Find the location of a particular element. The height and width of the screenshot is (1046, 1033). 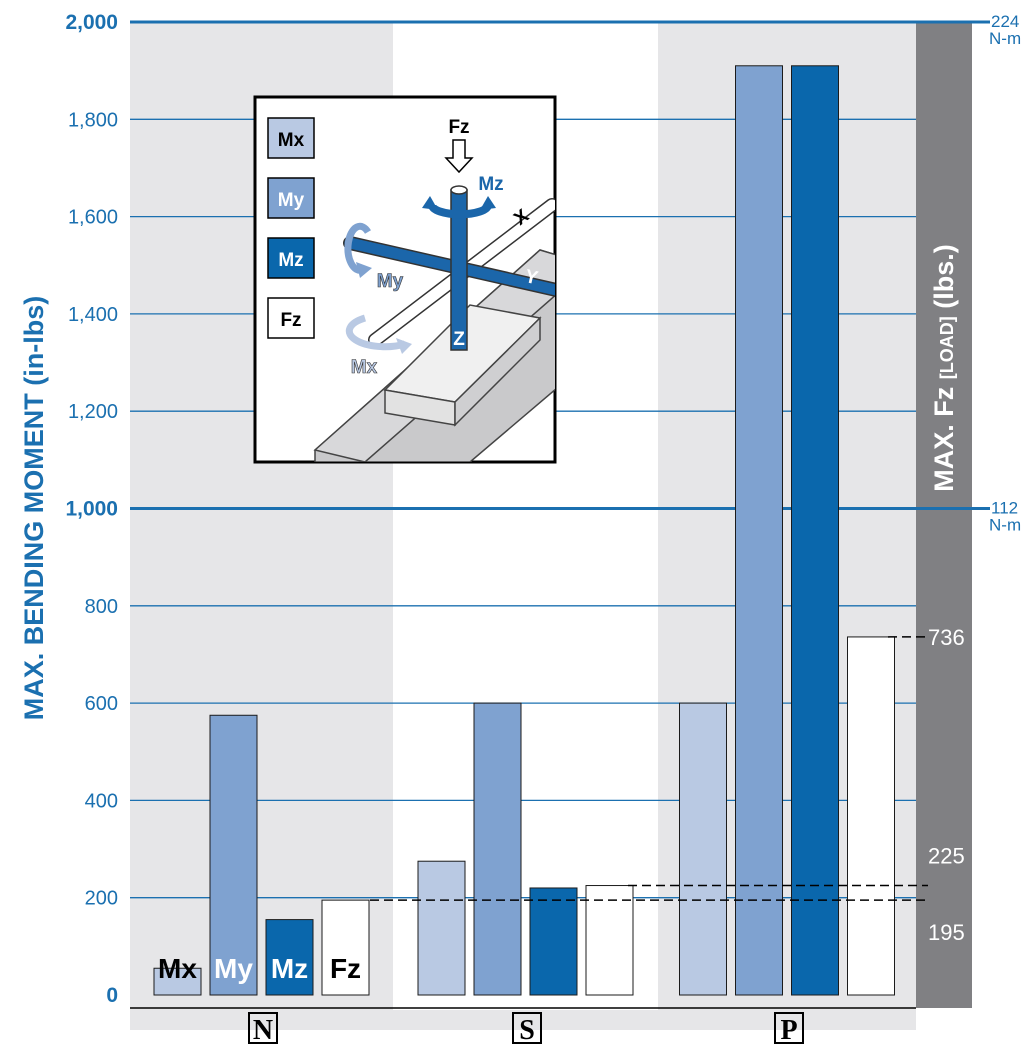

inset-legend-swatch-Fz is located at coordinates (291, 318).